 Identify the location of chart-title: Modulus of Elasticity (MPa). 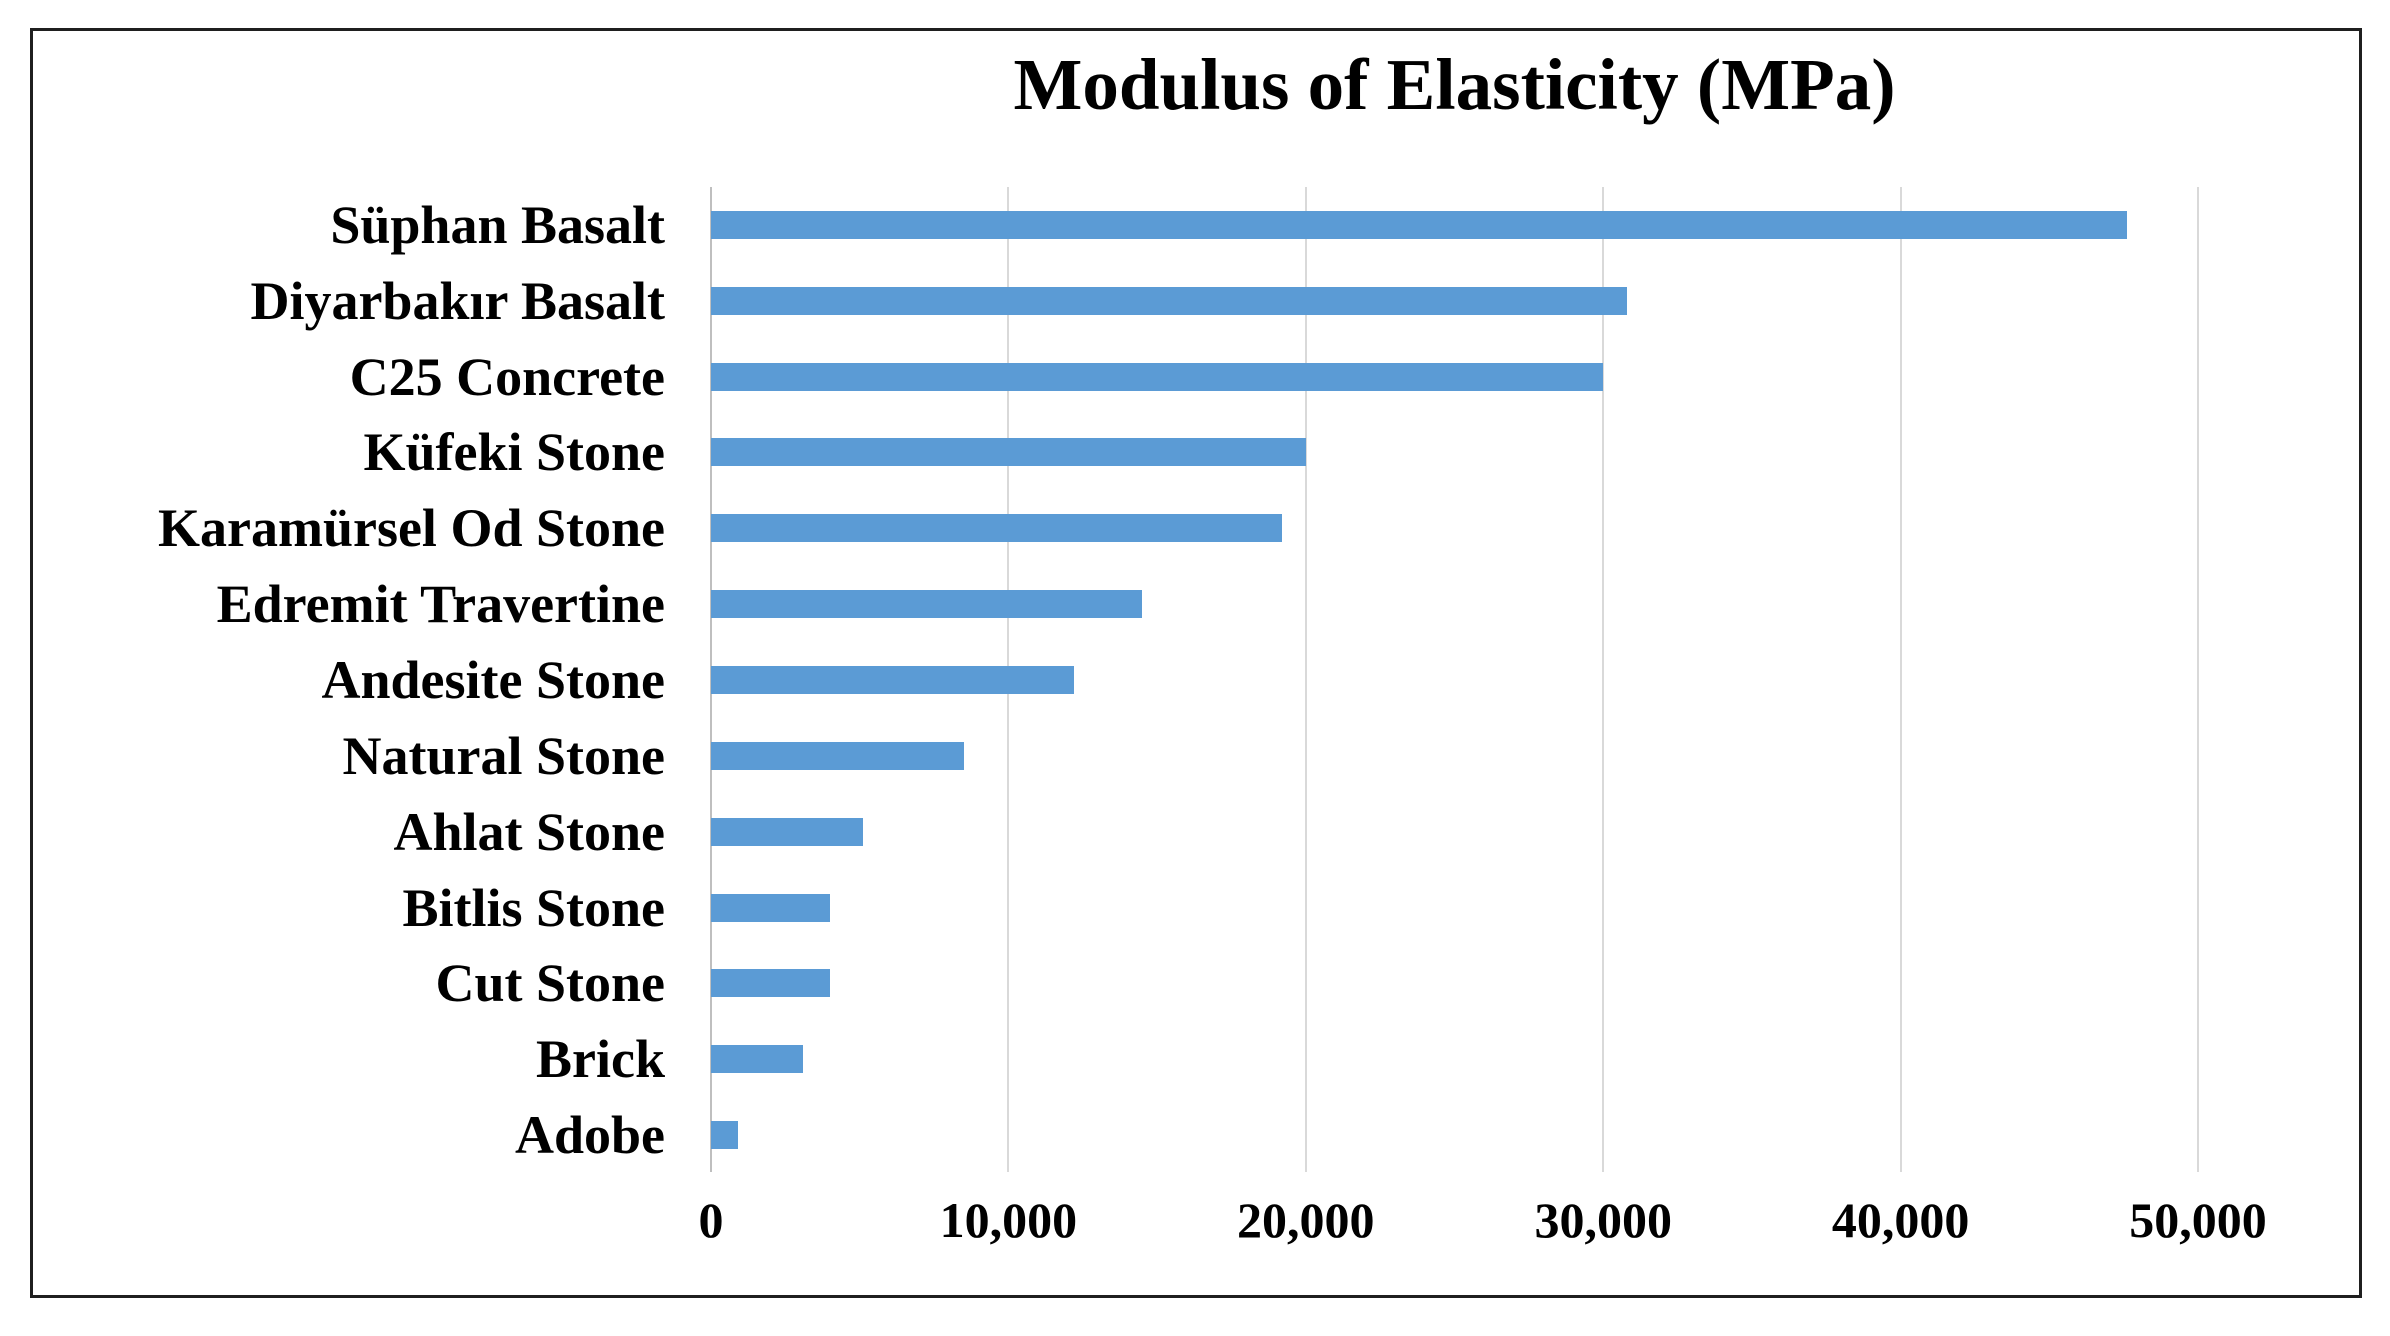
(1454, 84).